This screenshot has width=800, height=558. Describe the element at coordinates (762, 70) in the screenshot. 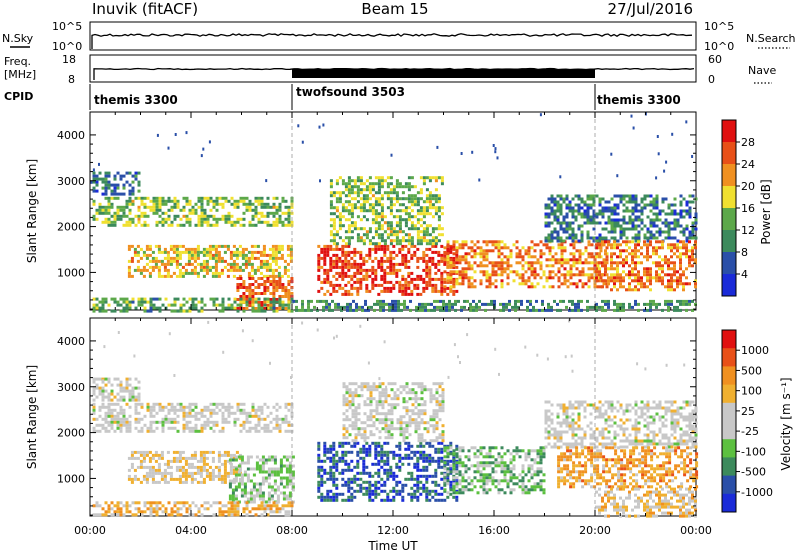

I see `nave-label: Nave` at that location.